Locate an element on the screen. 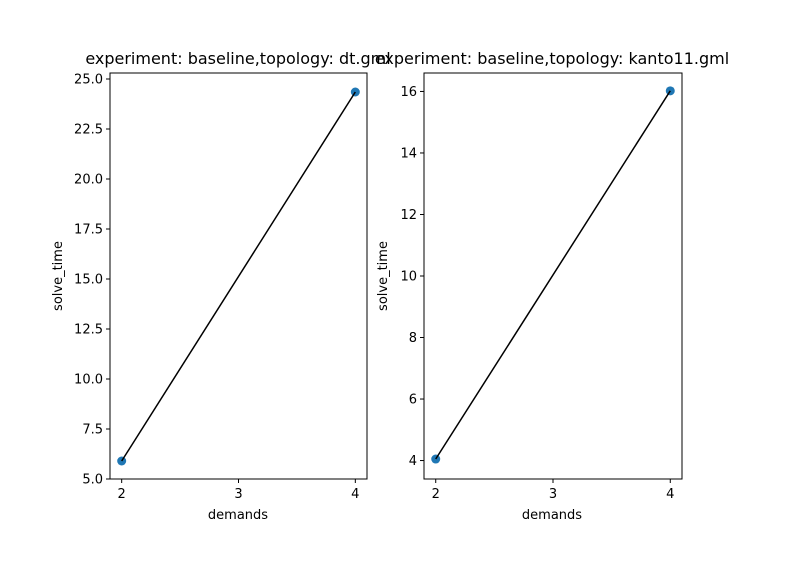 The image size is (786, 571). y-tick-label: 22.5 is located at coordinates (88, 130).